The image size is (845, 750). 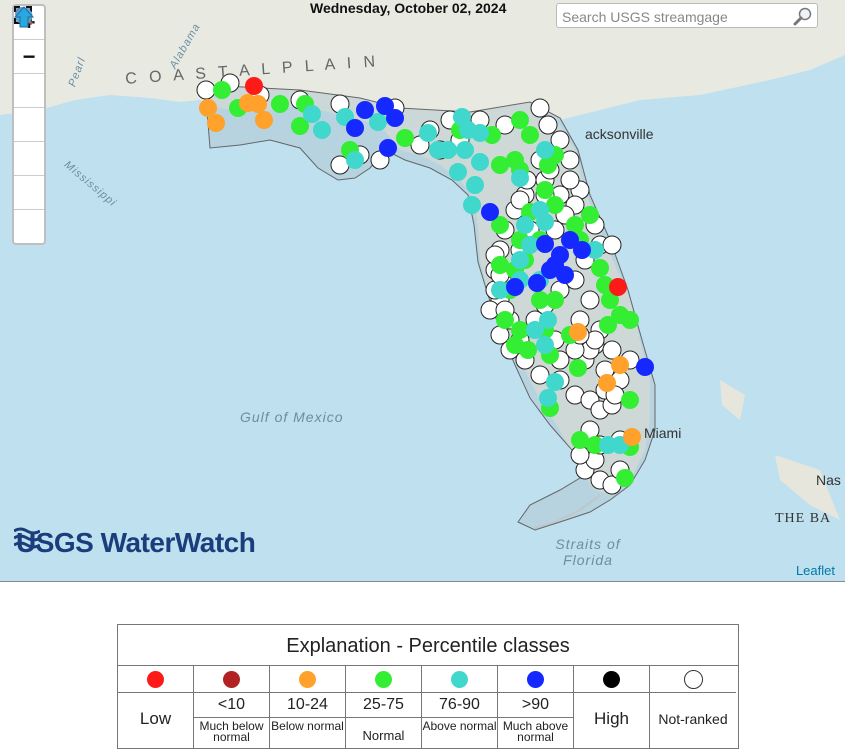 I want to click on map-tools: + −, so click(x=29, y=124).